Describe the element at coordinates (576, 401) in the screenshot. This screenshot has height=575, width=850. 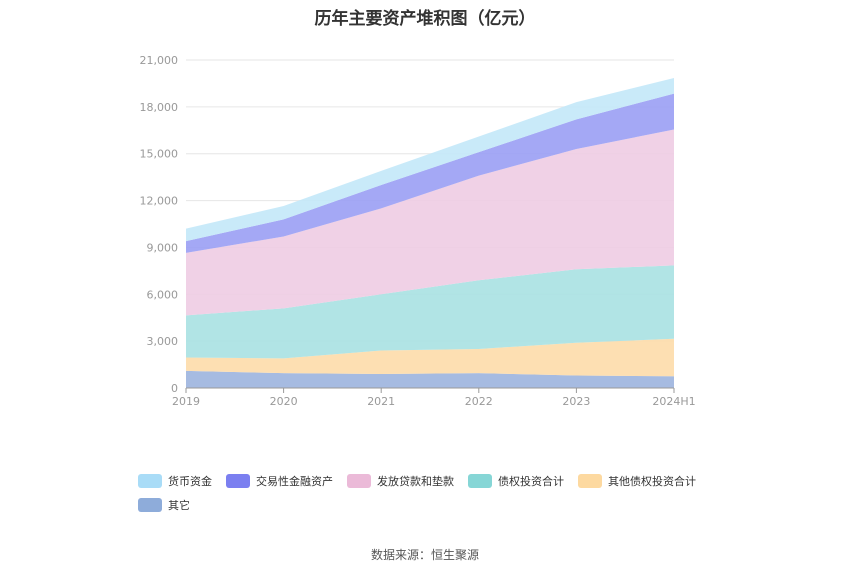
I see `x-tick-label: 2023` at that location.